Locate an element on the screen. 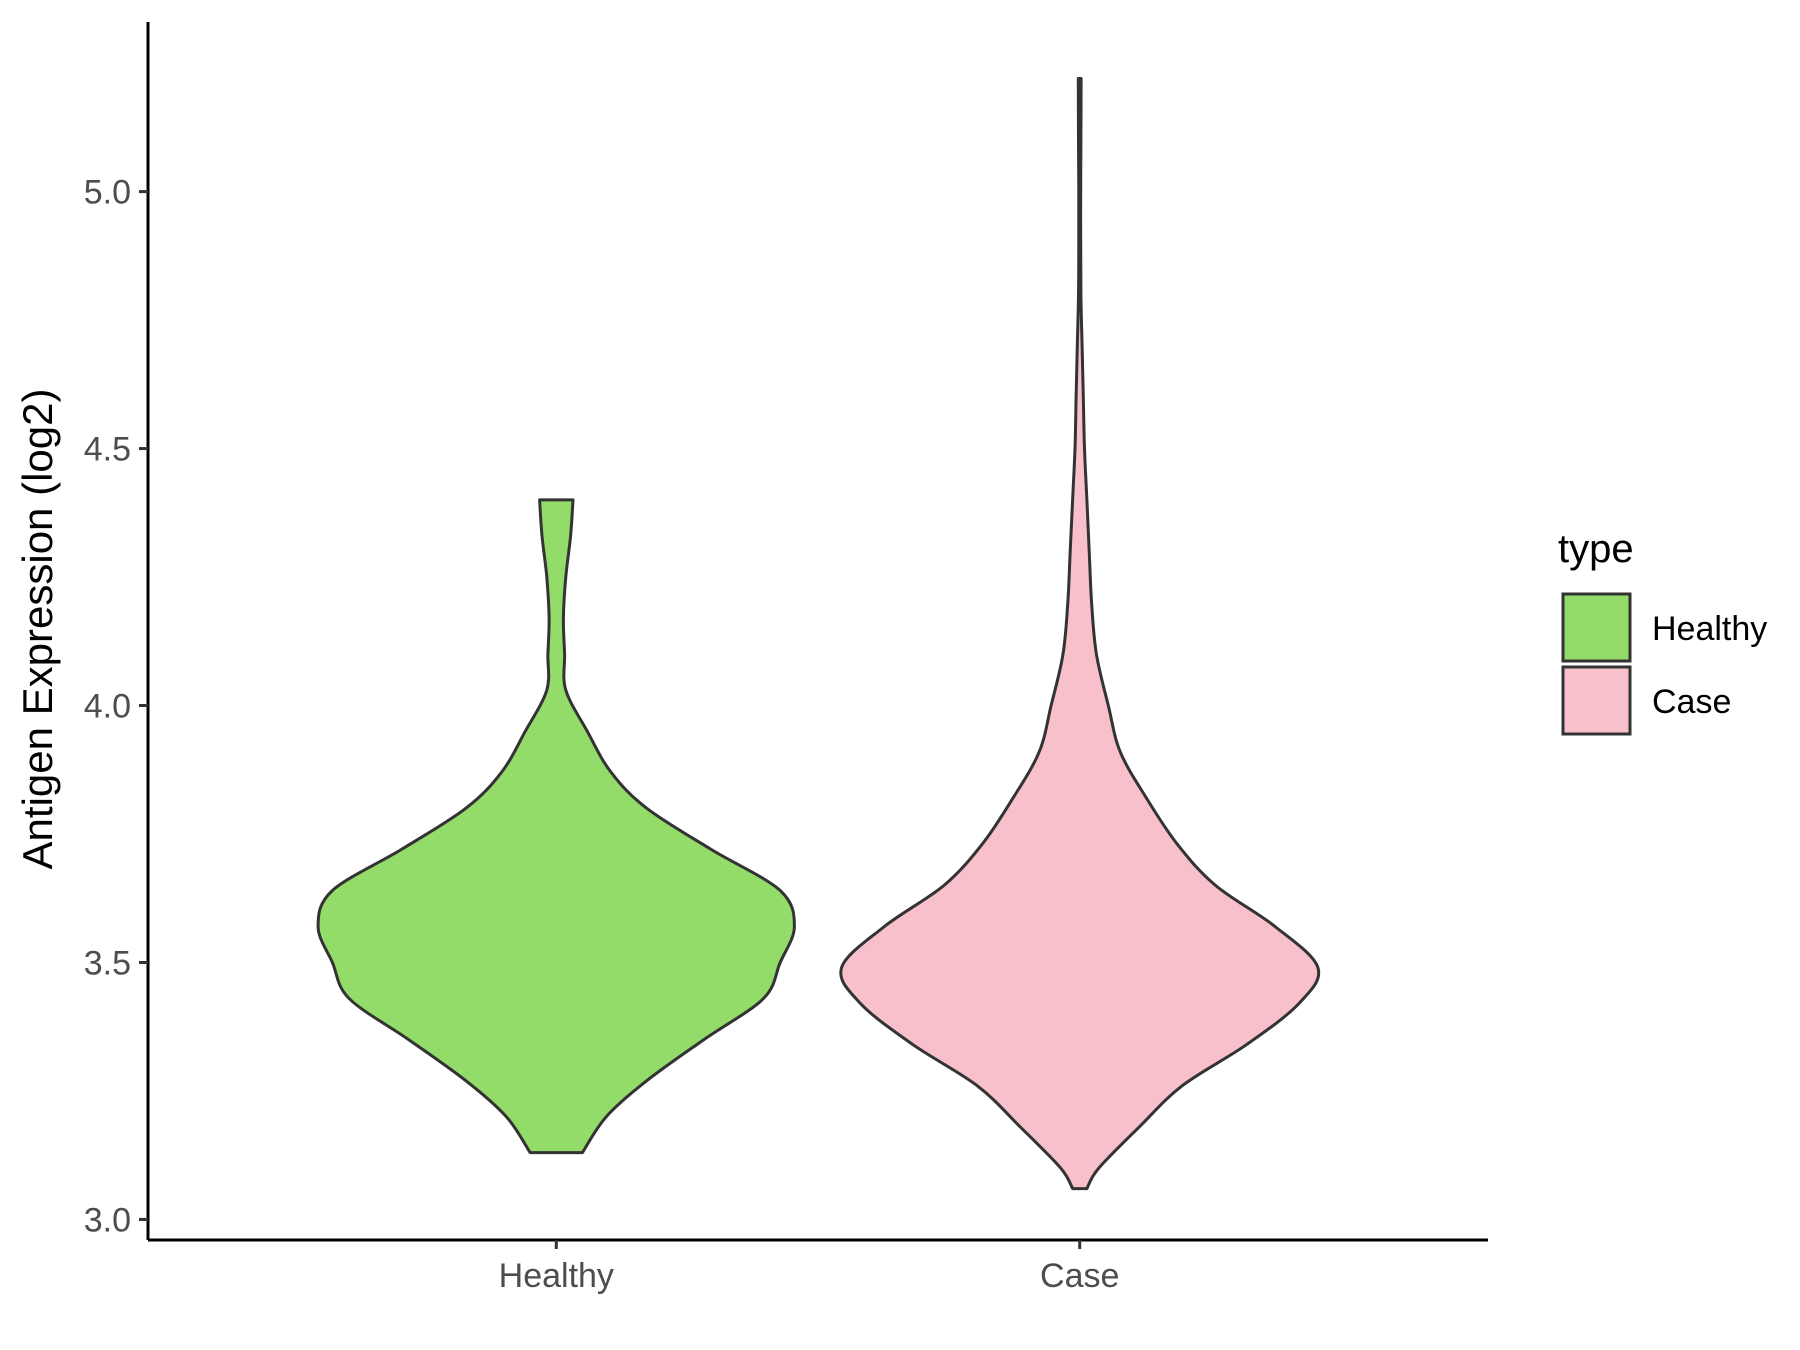 The image size is (1800, 1350). x-tick-label: Healthy is located at coordinates (556, 1276).